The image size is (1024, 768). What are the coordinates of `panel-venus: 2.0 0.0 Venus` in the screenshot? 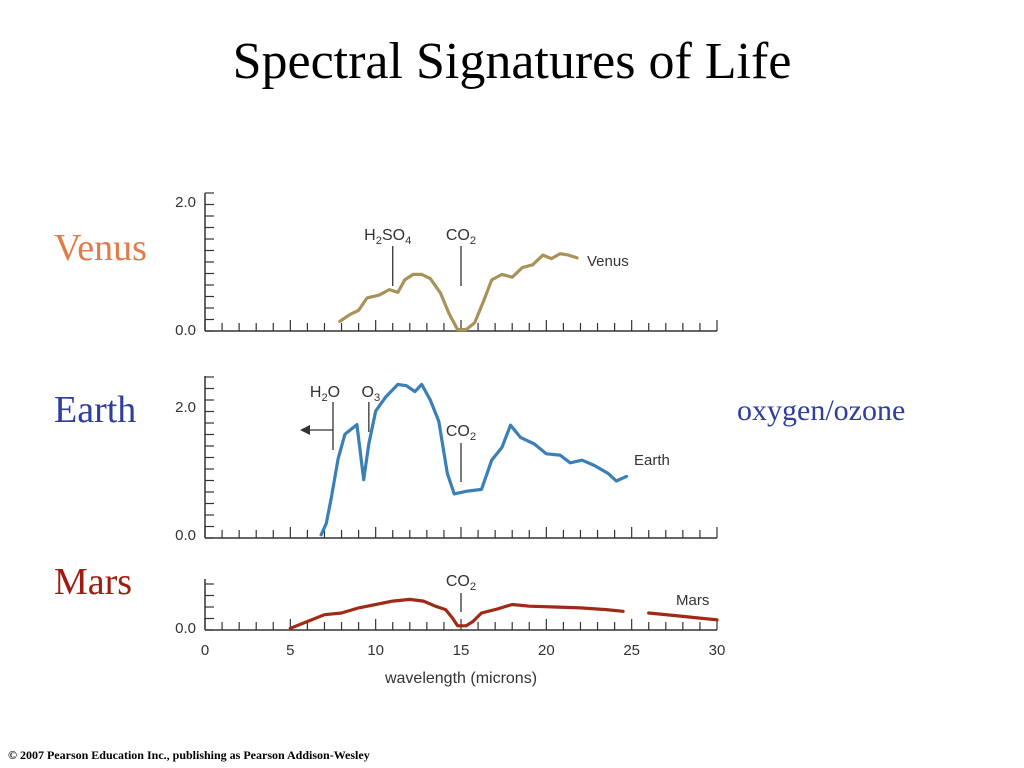 It's located at (446, 265).